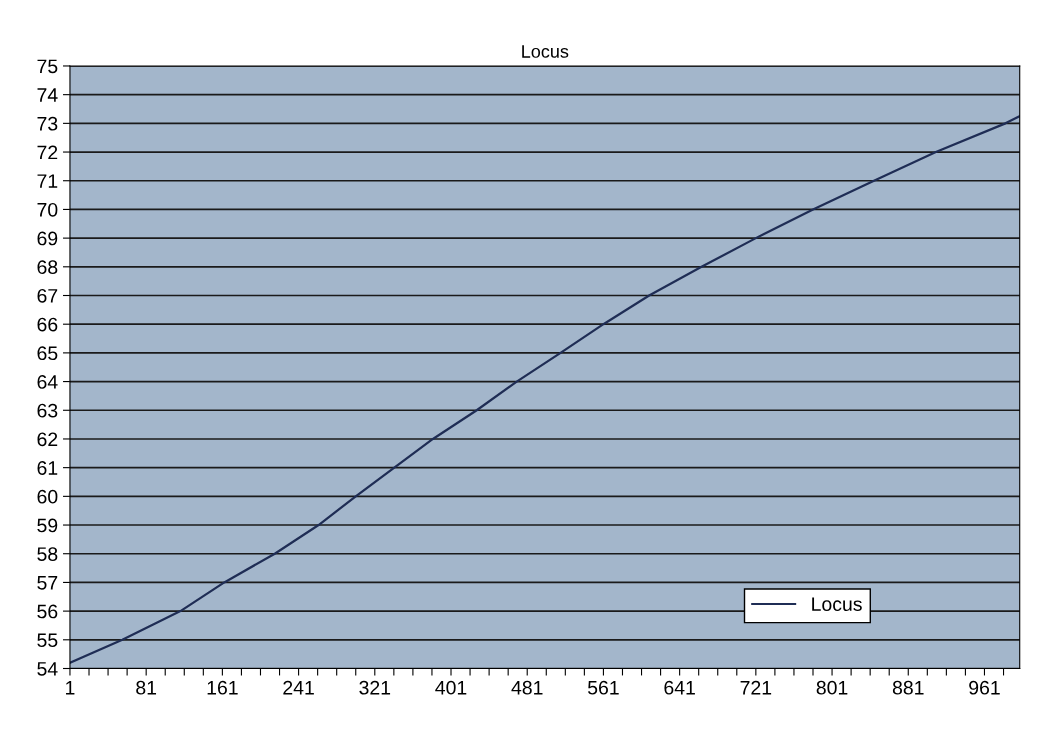 Image resolution: width=1060 pixels, height=733 pixels. I want to click on y-tick-label: 57, so click(47, 583).